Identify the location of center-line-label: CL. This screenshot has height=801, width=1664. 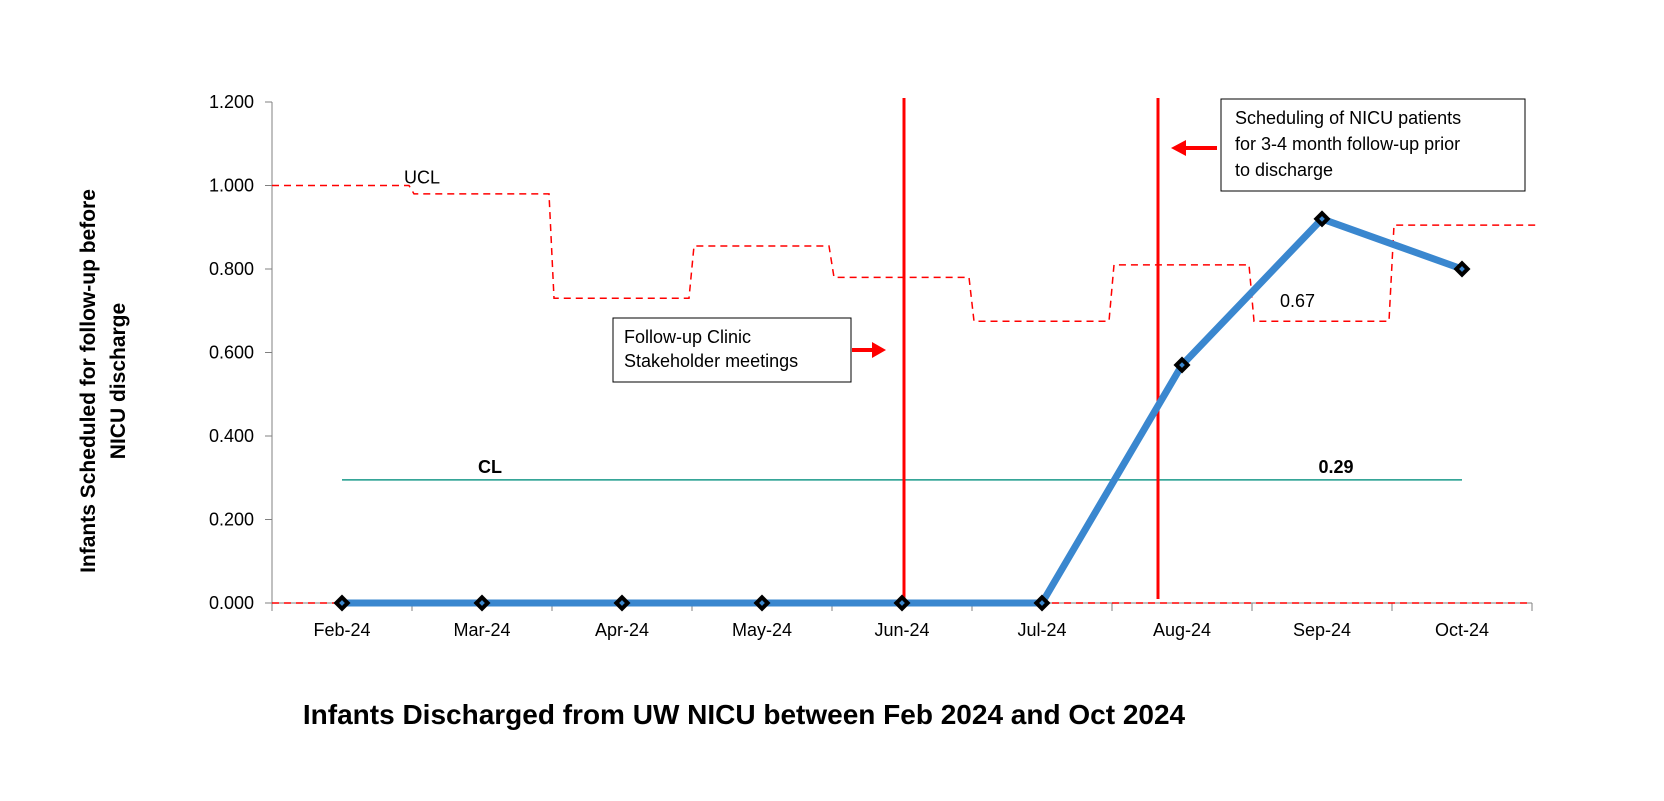
(490, 467).